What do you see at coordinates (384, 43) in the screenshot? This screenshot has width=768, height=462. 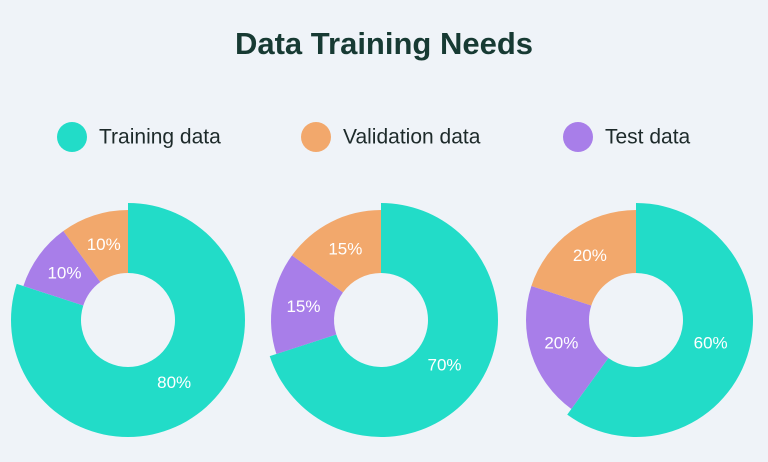 I see `chart-title: Data Training Needs` at bounding box center [384, 43].